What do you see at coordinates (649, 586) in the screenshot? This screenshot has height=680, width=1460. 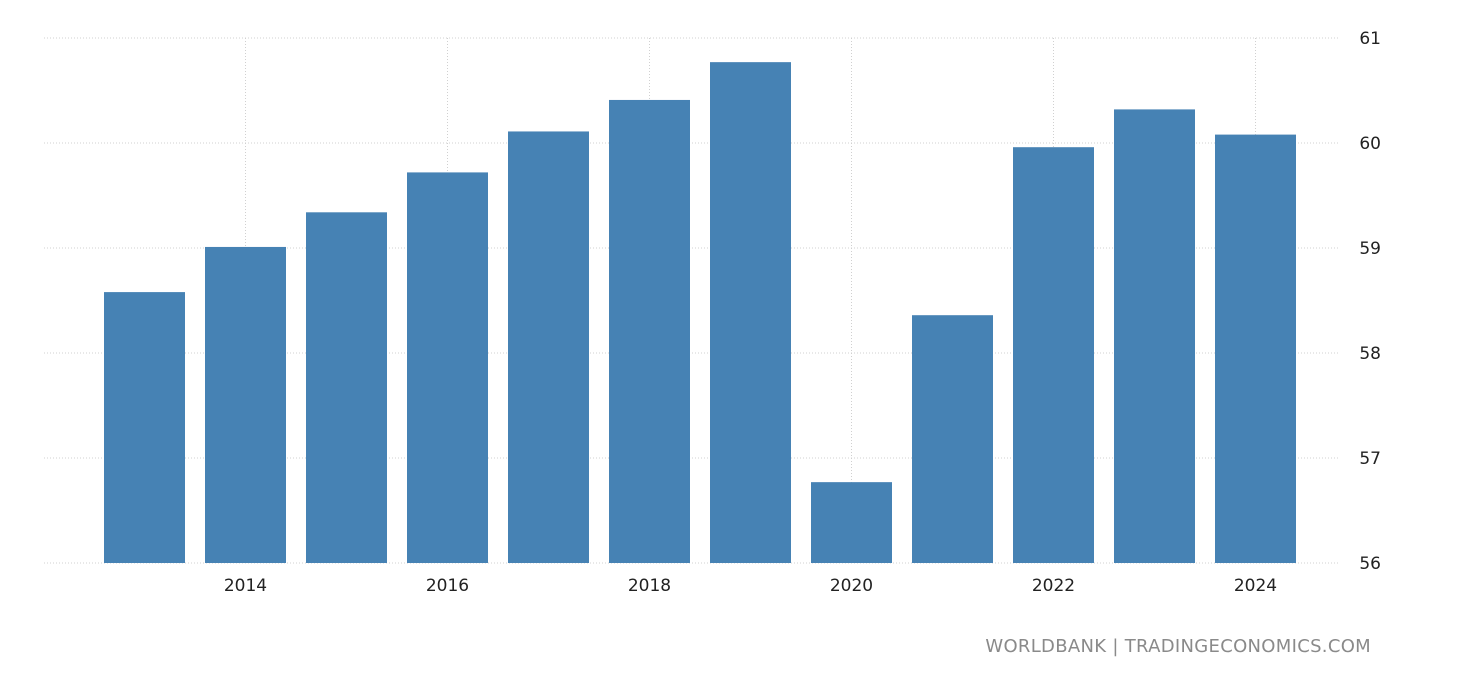 I see `x-tick-label: 2018` at bounding box center [649, 586].